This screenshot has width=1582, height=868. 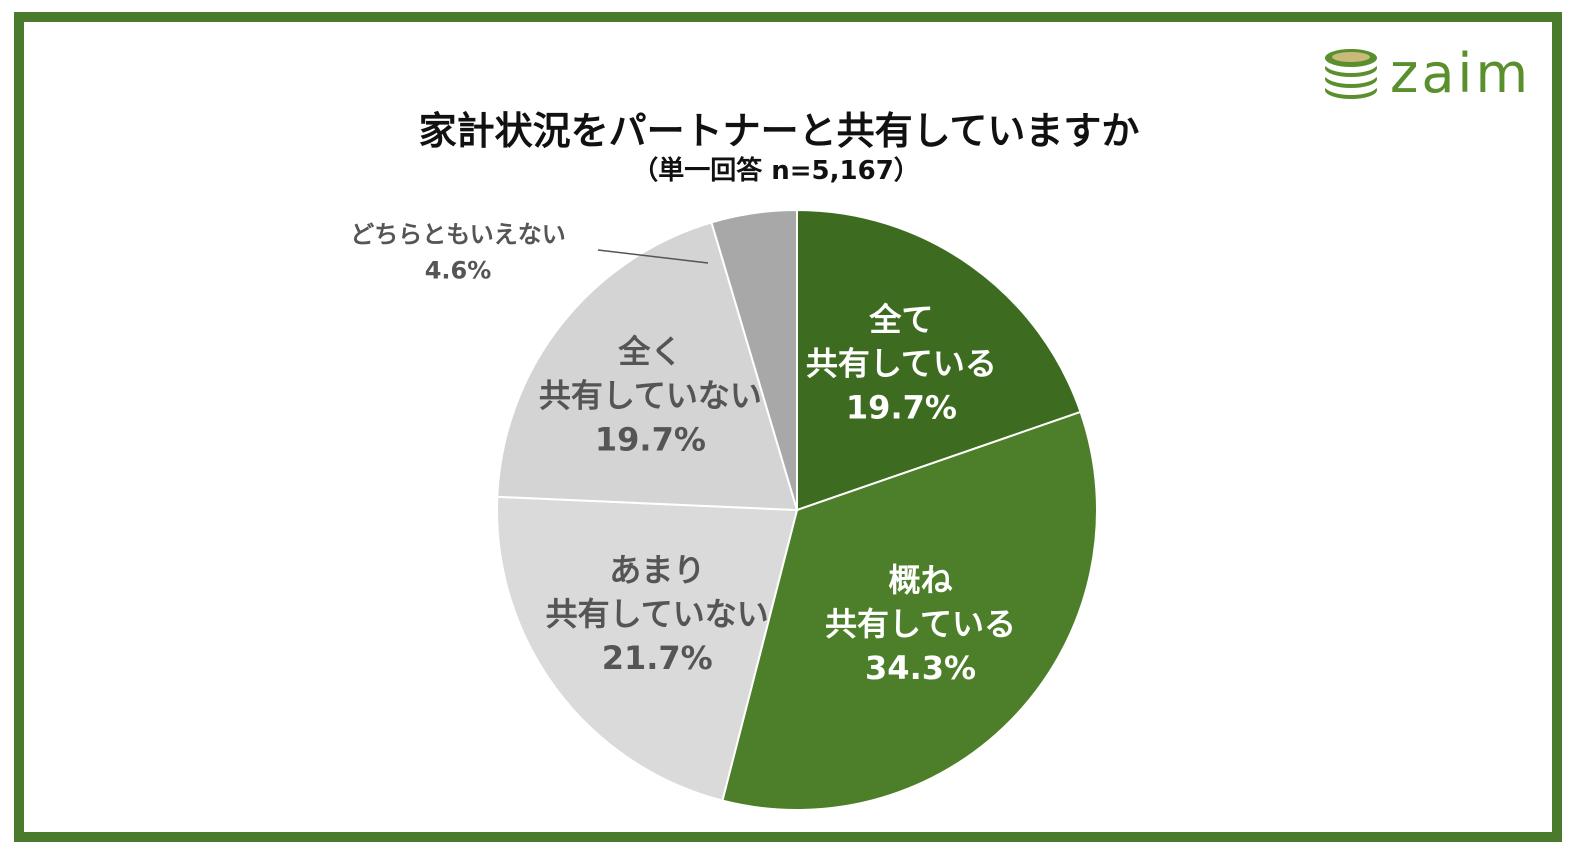 What do you see at coordinates (458, 234) in the screenshot?
I see `slice-category-label: どちらともいえない` at bounding box center [458, 234].